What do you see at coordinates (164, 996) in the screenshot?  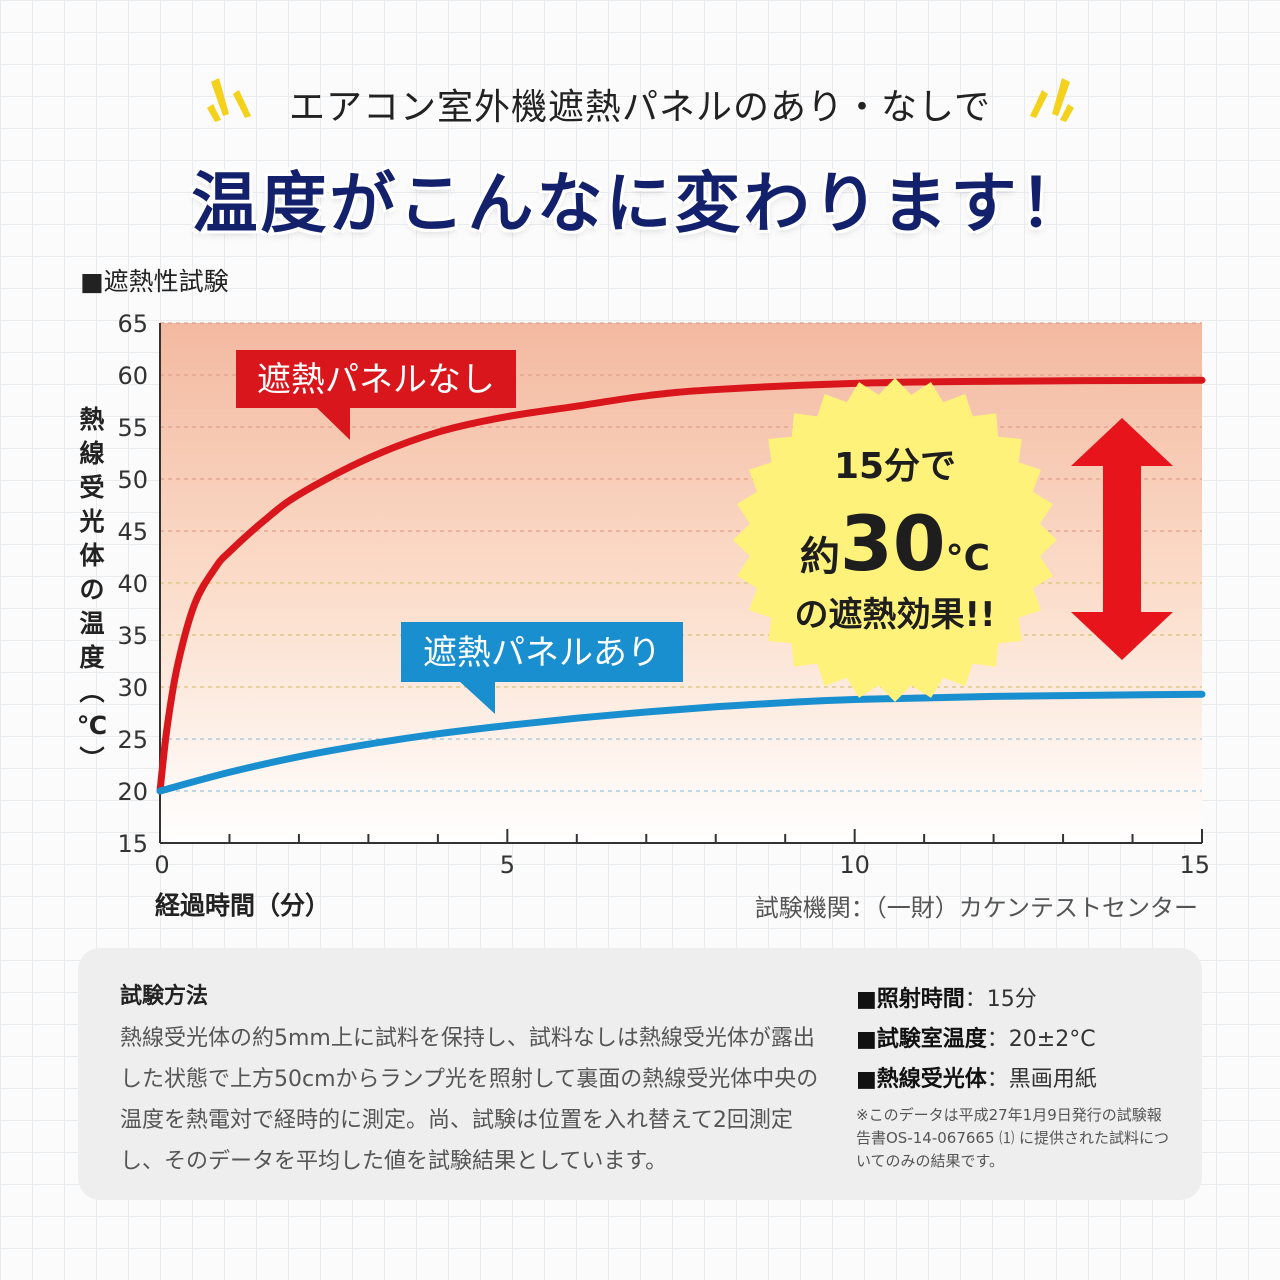 I see `method-title: 試験方法` at bounding box center [164, 996].